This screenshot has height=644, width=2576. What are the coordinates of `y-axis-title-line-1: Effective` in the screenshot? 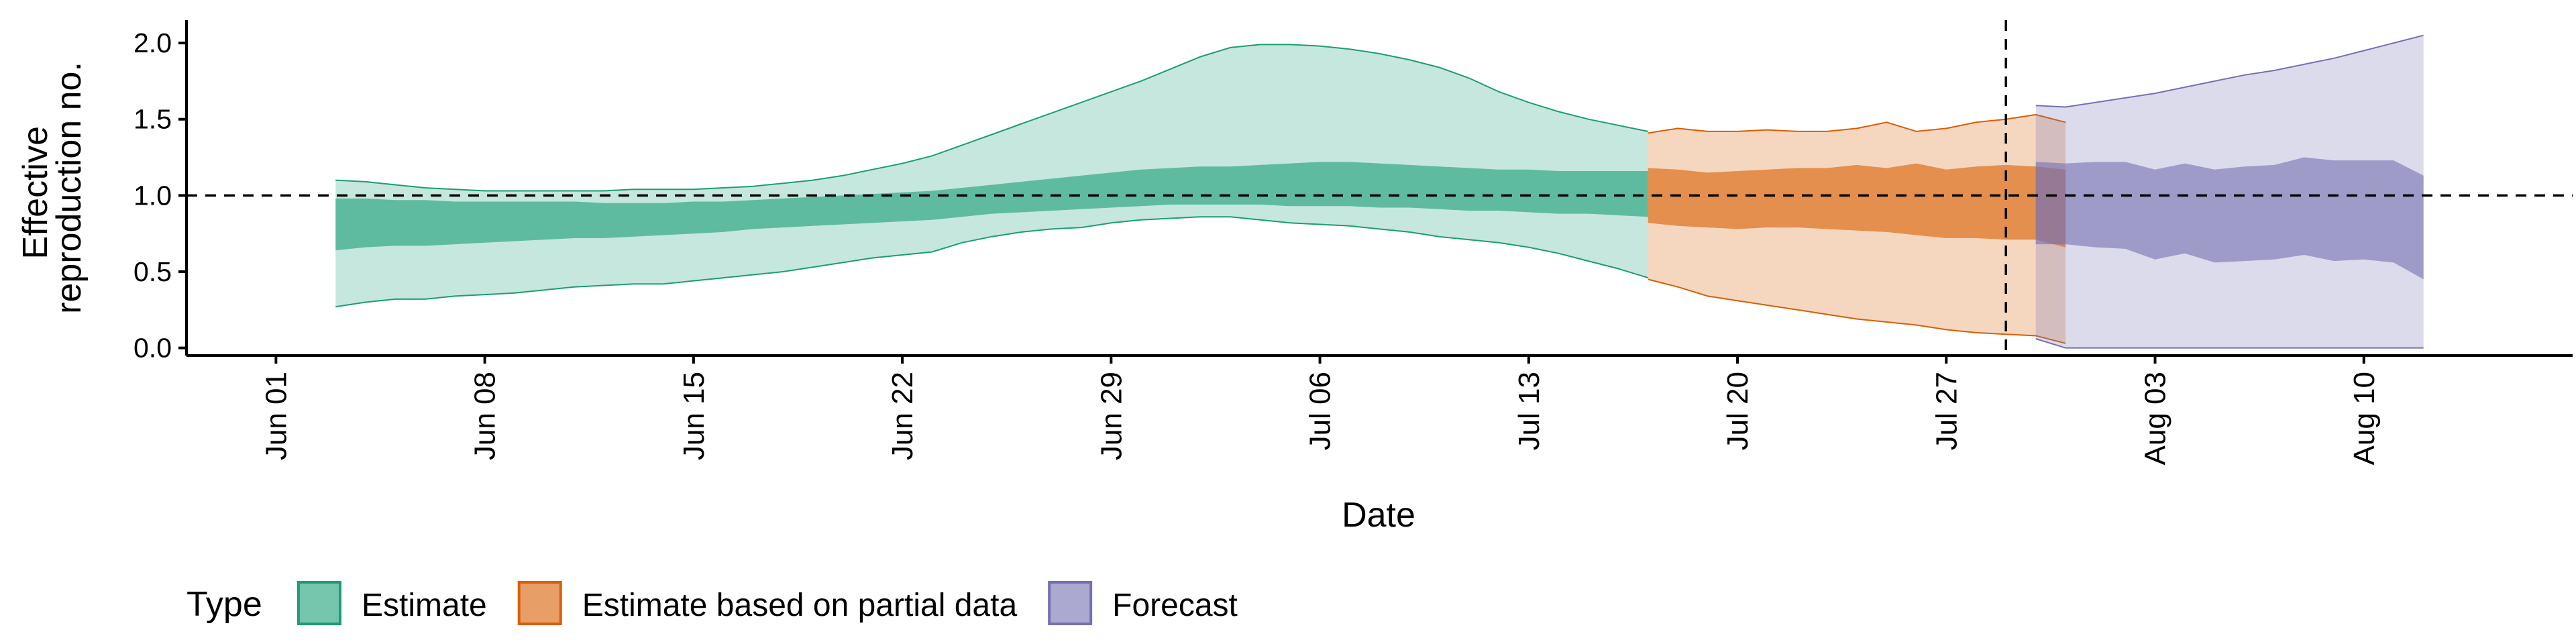 It's located at (35, 192).